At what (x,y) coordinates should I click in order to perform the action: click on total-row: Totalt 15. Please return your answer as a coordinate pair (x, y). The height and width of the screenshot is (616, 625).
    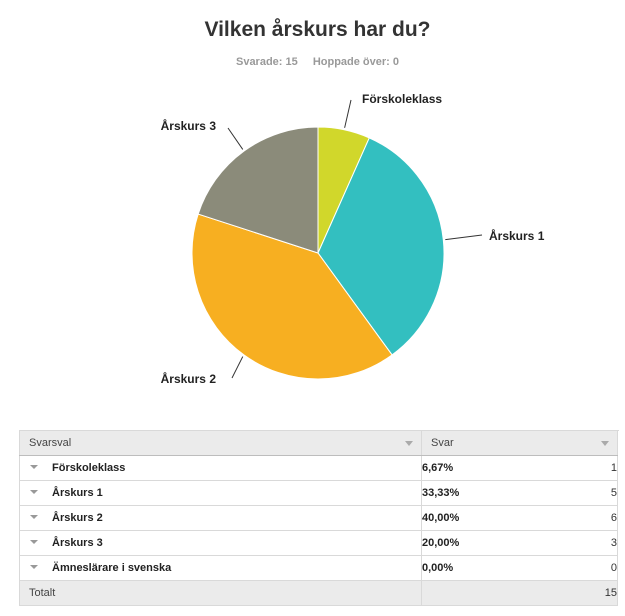
    Looking at the image, I should click on (318, 593).